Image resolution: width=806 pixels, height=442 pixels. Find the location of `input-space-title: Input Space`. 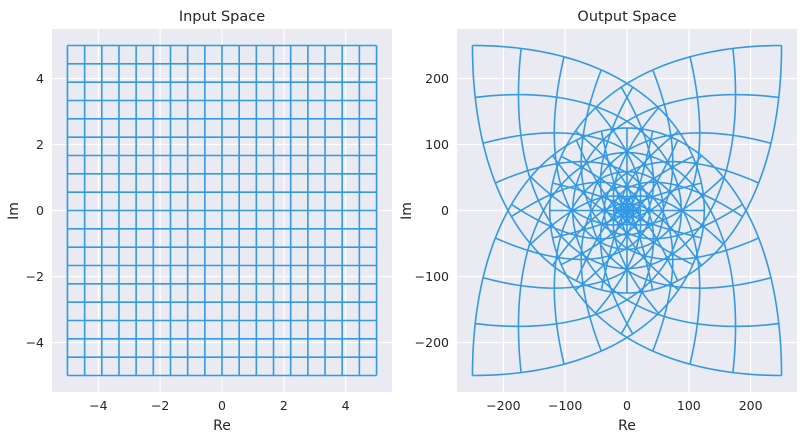

input-space-title: Input Space is located at coordinates (222, 17).